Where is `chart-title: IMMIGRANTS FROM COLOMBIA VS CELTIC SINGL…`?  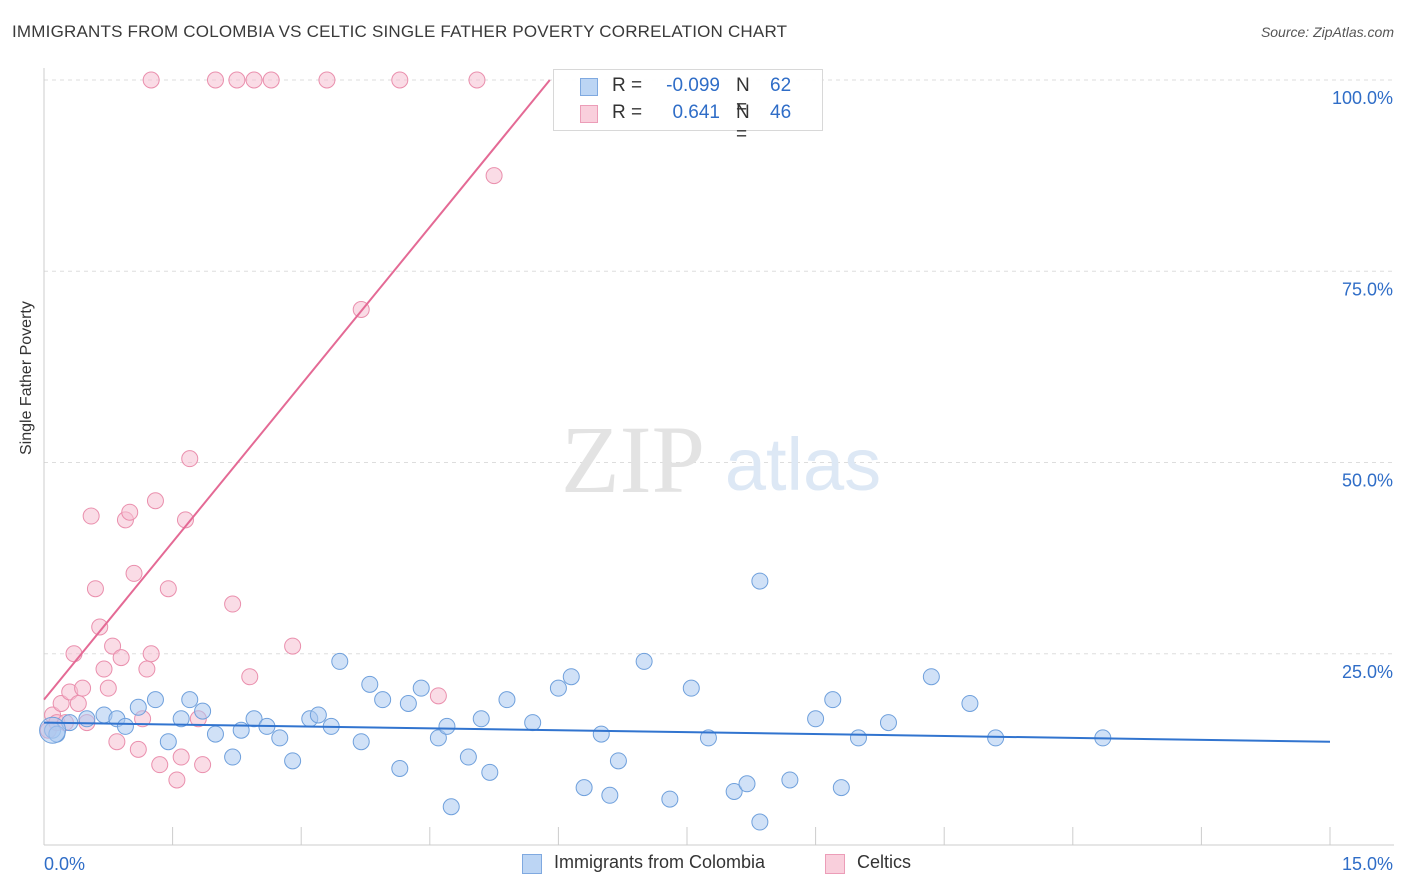 chart-title: IMMIGRANTS FROM COLOMBIA VS CELTIC SINGL… is located at coordinates (400, 31).